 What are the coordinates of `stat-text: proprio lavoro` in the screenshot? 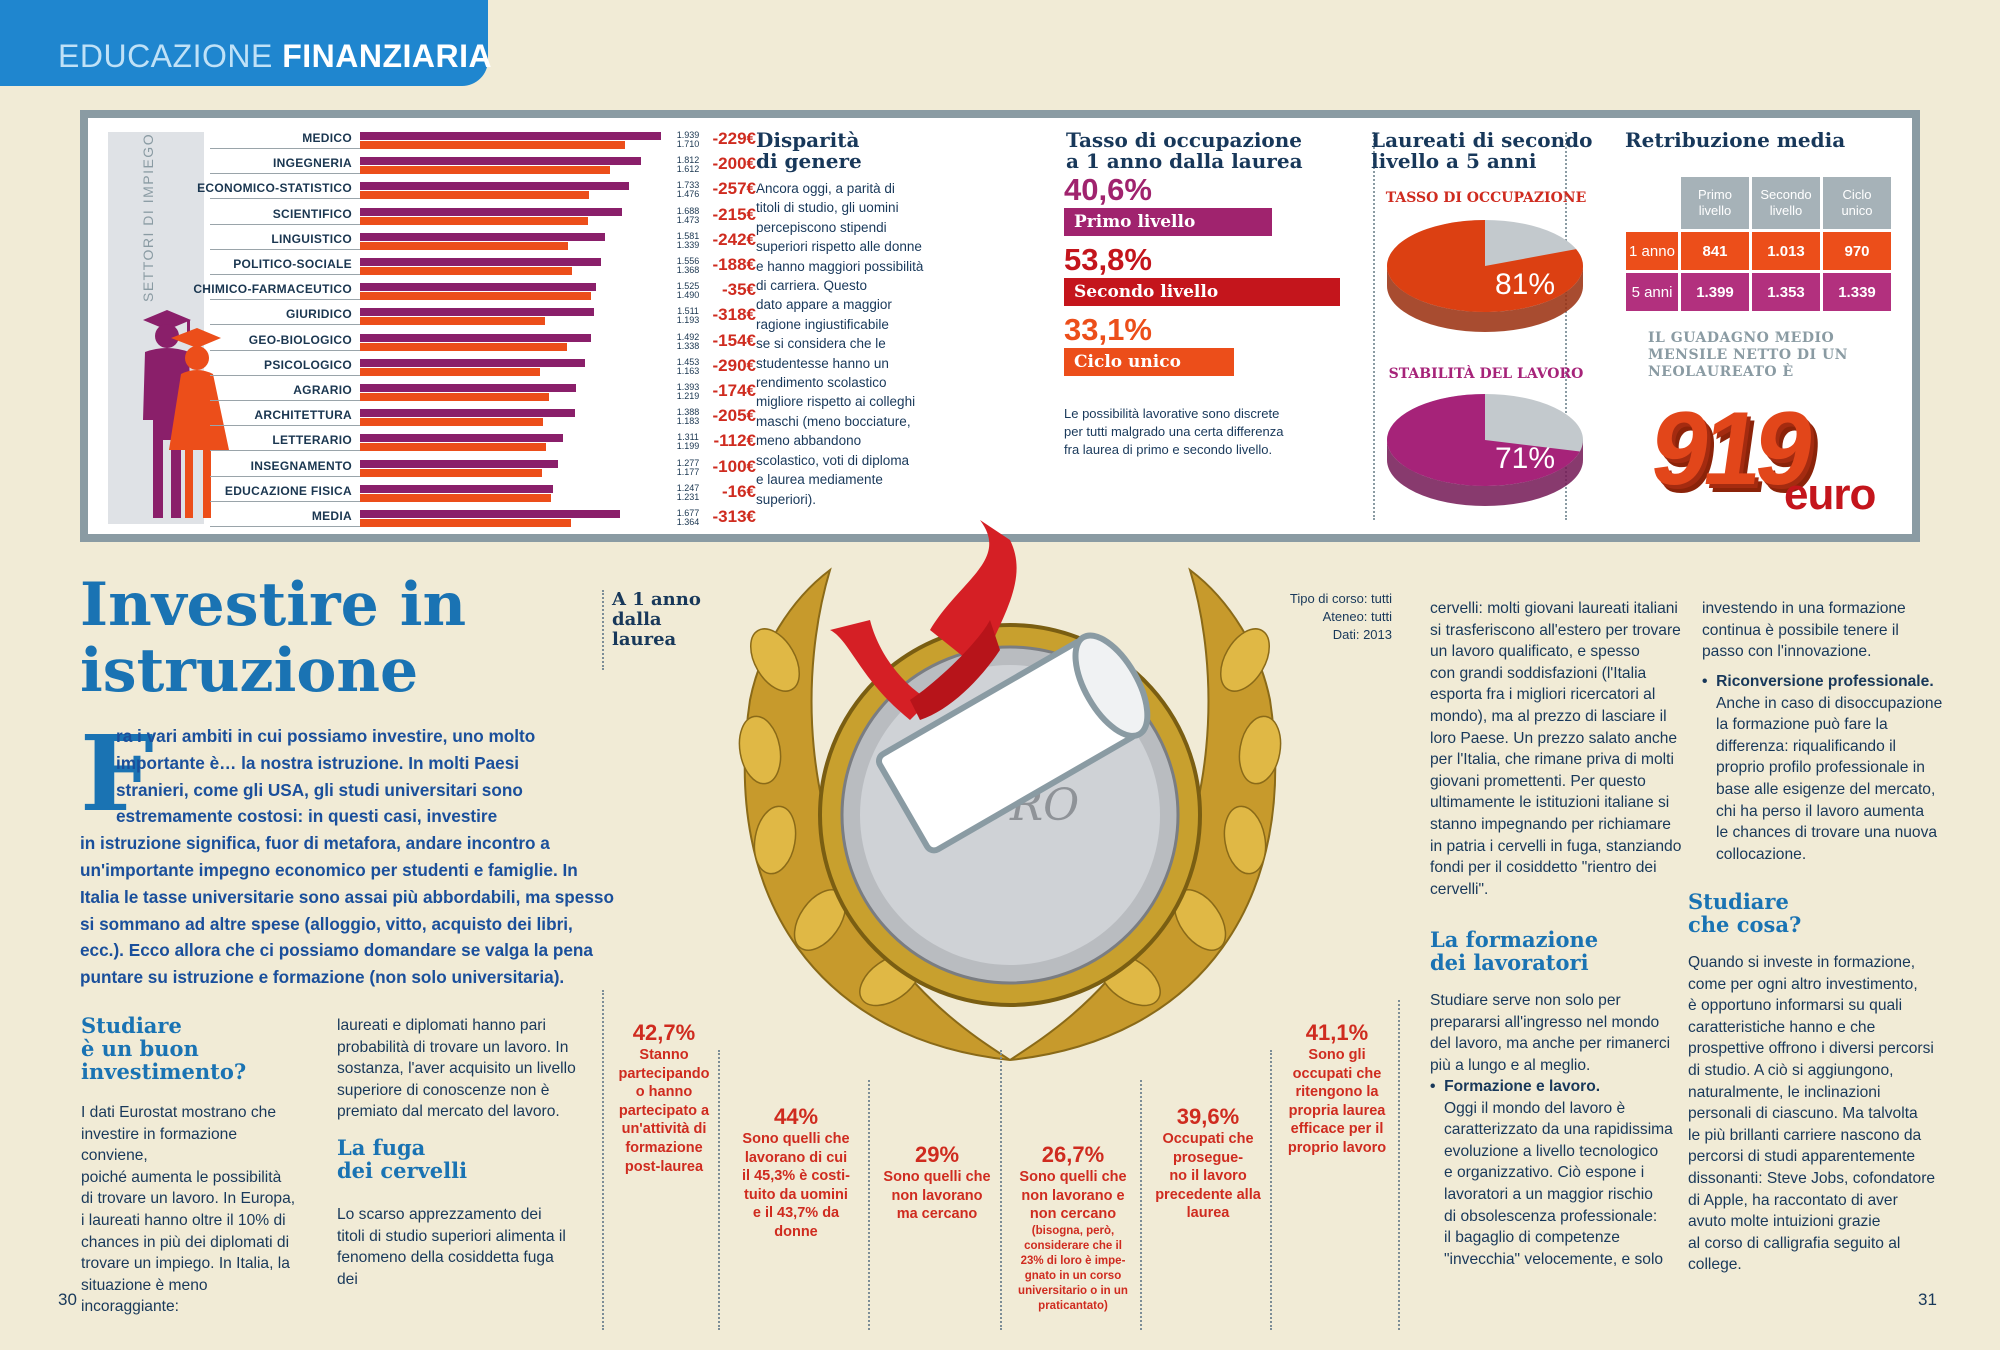 It's located at (1337, 1147).